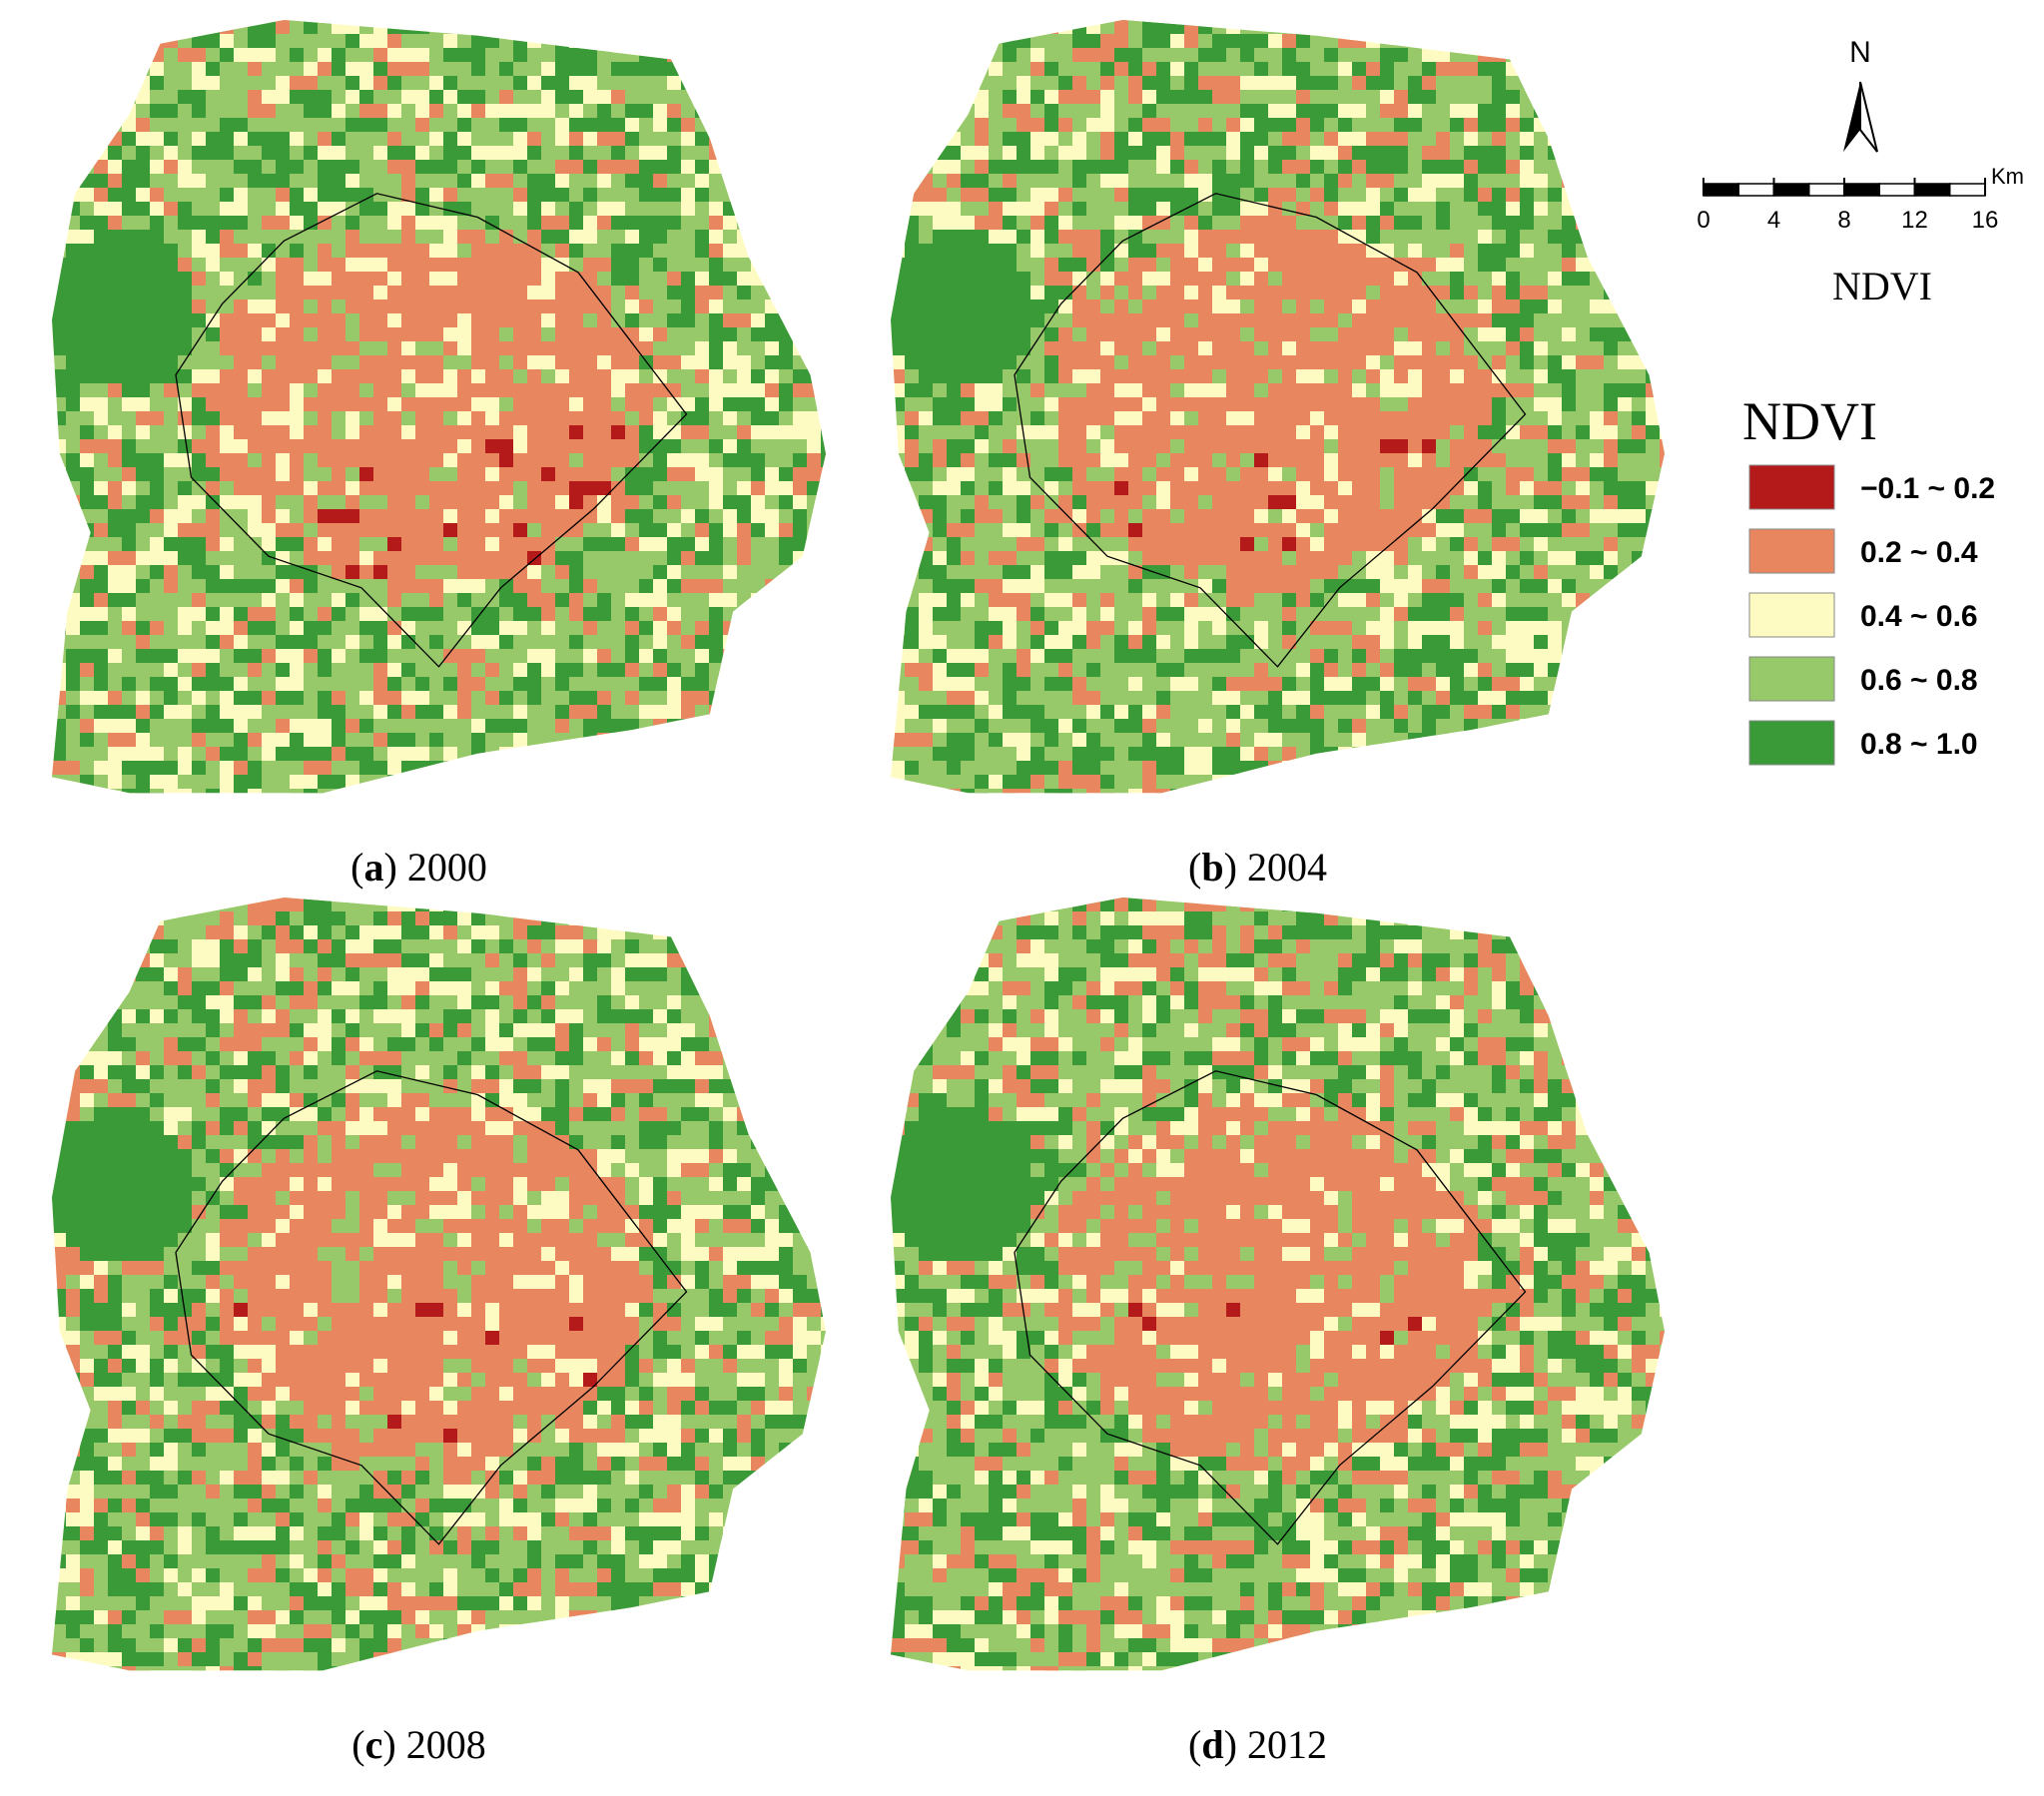 This screenshot has width=2044, height=1796. What do you see at coordinates (1756, 190) in the screenshot?
I see `scale-segment` at bounding box center [1756, 190].